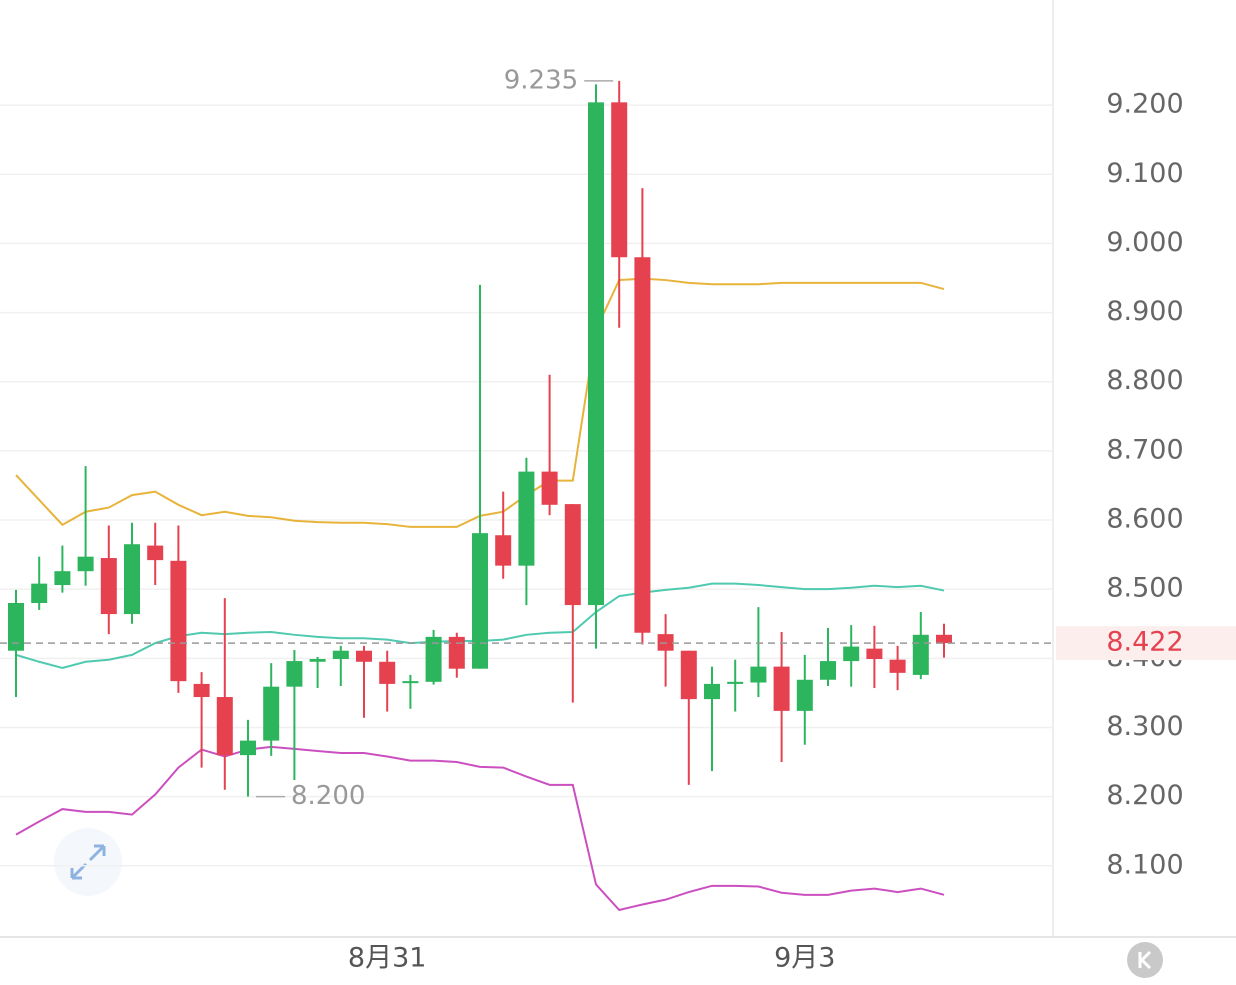 The image size is (1236, 985). What do you see at coordinates (328, 796) in the screenshot?
I see `annotation-label: 8.200` at bounding box center [328, 796].